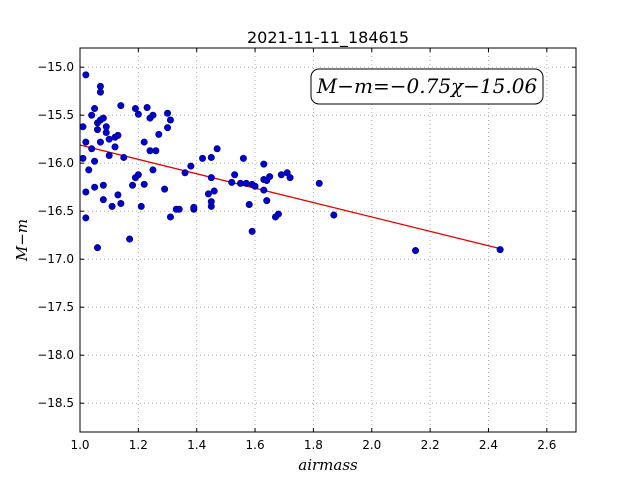 This screenshot has width=640, height=480. What do you see at coordinates (328, 38) in the screenshot?
I see `chart-title: 2021-11-11_184615` at bounding box center [328, 38].